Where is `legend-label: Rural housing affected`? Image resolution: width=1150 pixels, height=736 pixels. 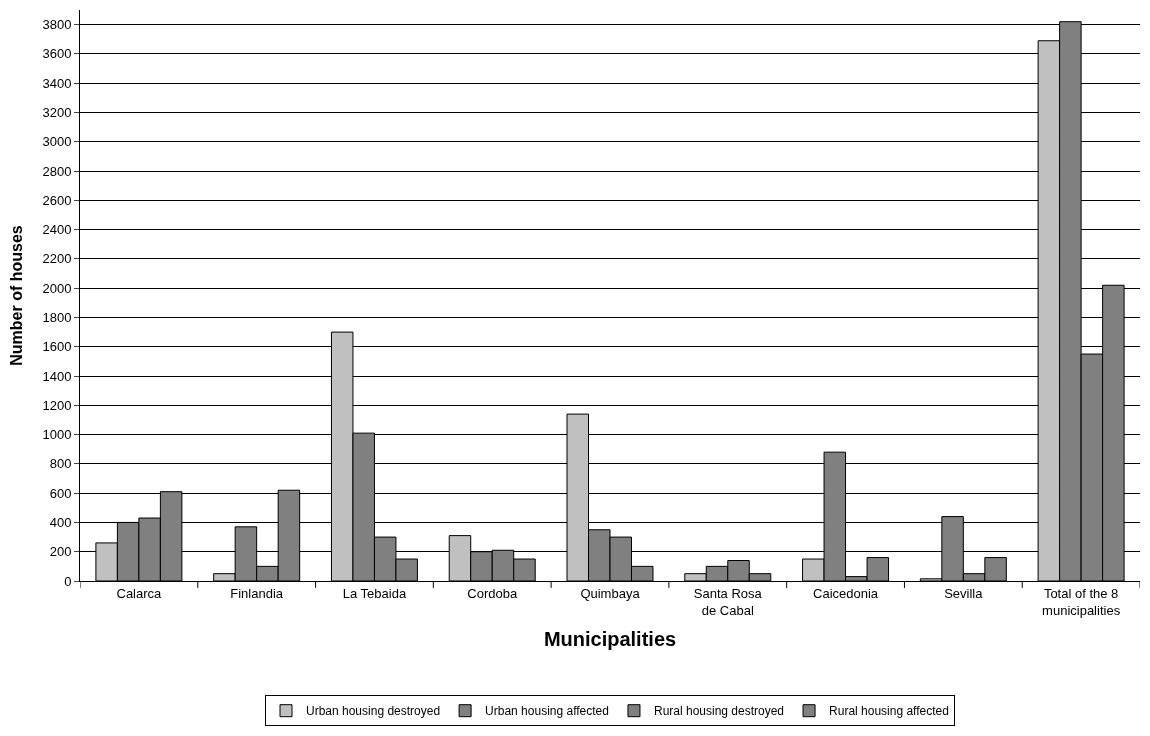 legend-label: Rural housing affected is located at coordinates (889, 711).